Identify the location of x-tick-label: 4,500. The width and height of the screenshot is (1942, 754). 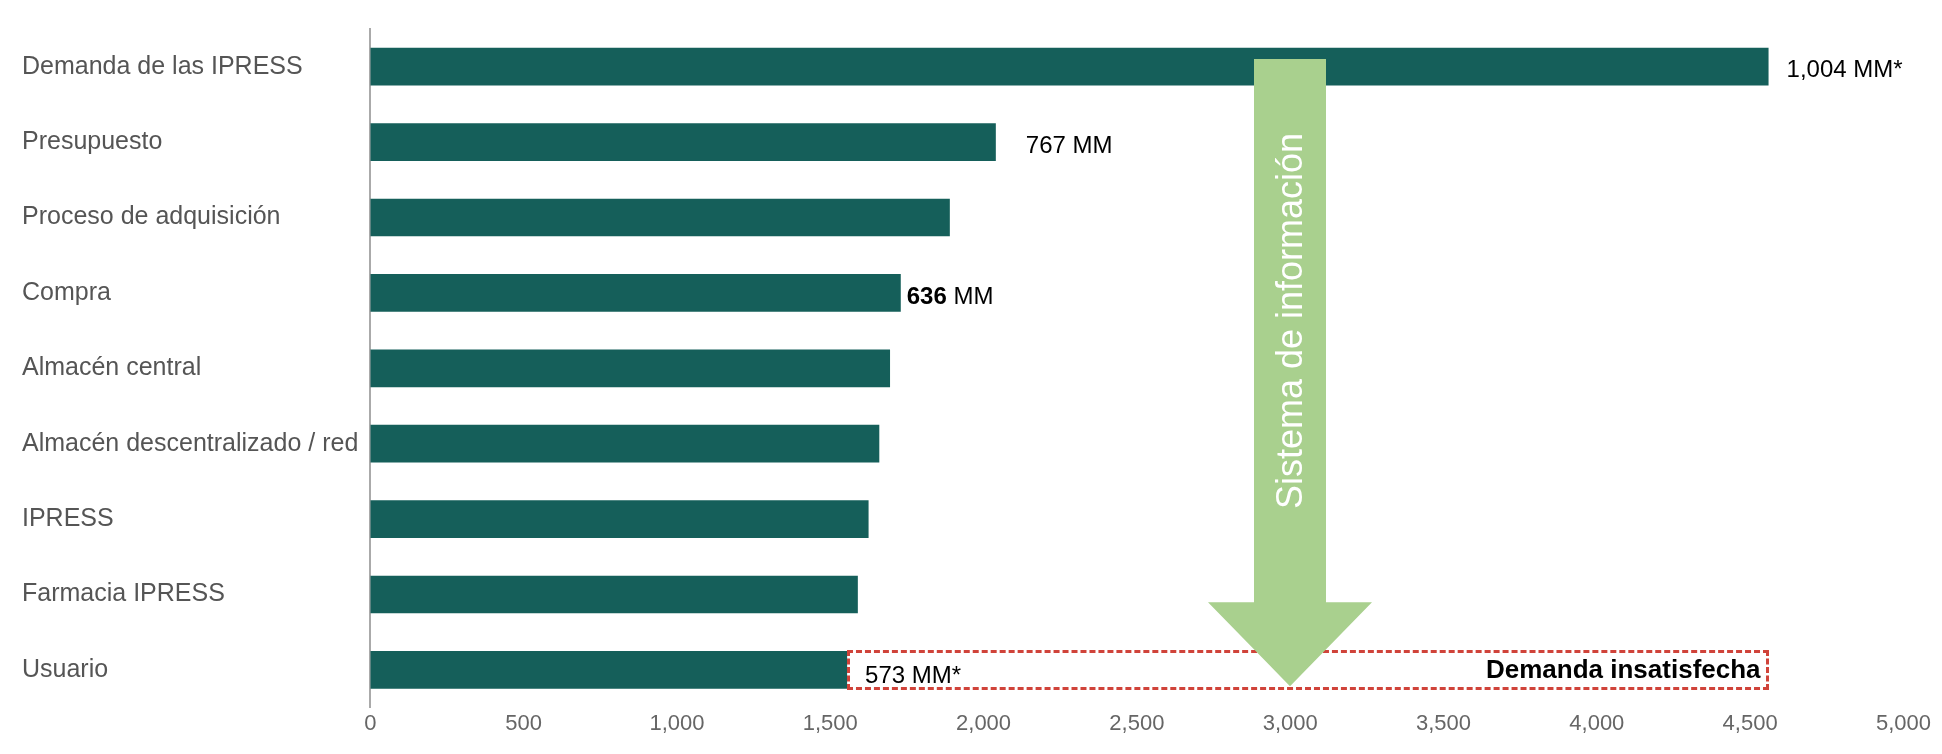
(1750, 722).